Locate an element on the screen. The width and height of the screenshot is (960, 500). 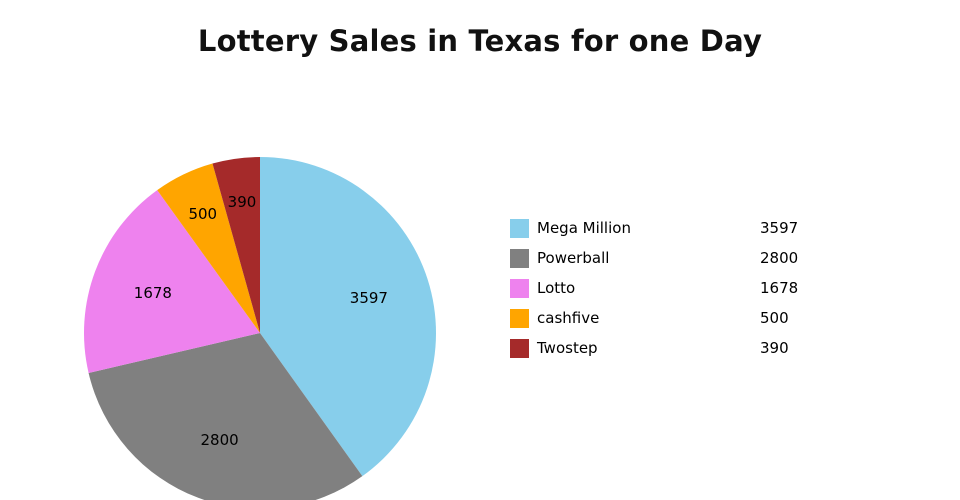
pie-slice-cashfive is located at coordinates (208, 248).